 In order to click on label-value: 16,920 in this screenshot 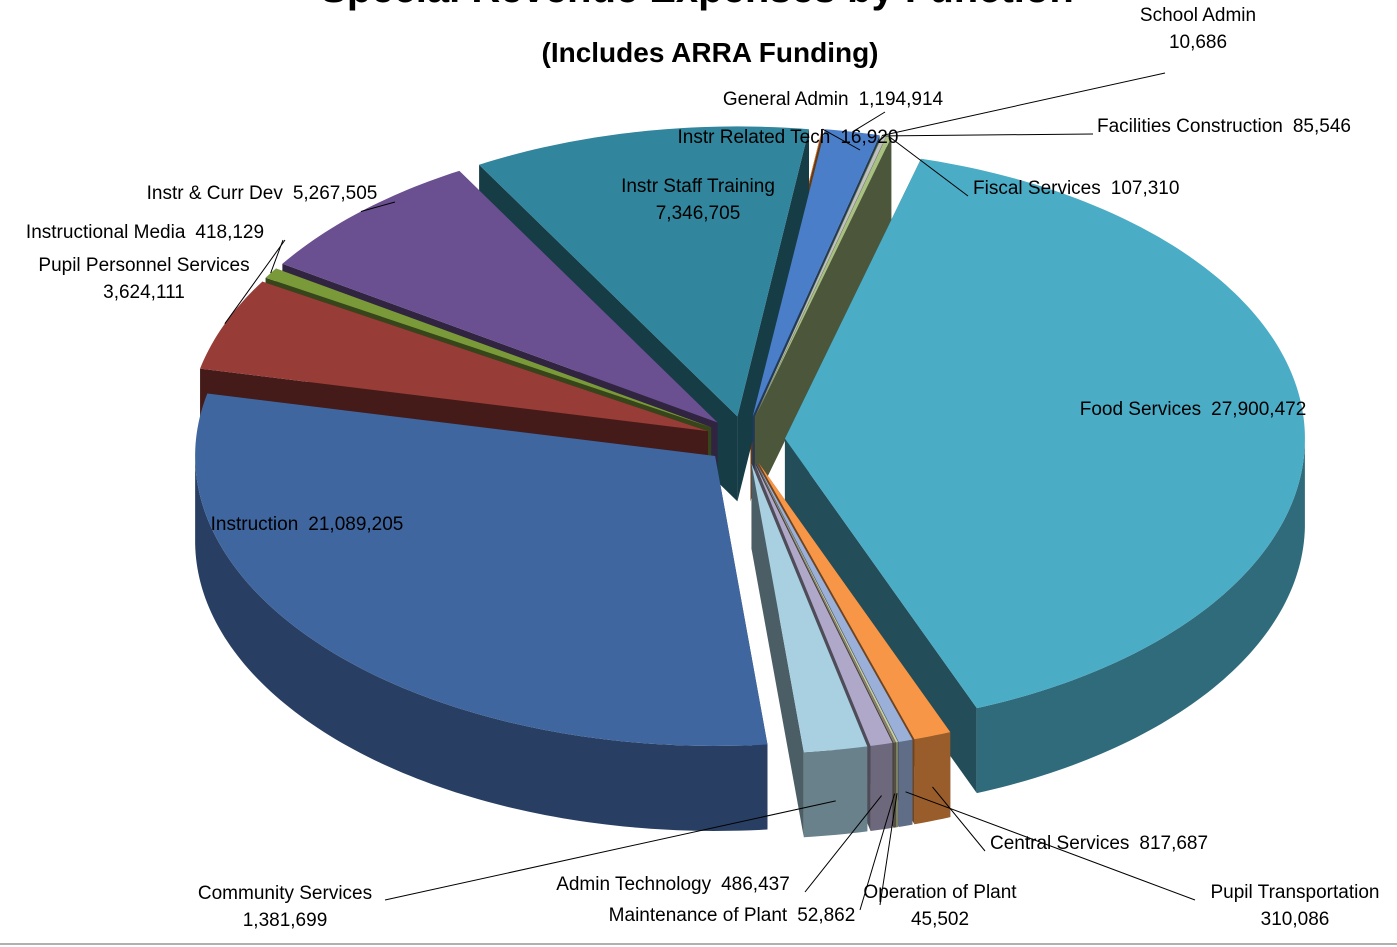, I will do `click(869, 137)`.